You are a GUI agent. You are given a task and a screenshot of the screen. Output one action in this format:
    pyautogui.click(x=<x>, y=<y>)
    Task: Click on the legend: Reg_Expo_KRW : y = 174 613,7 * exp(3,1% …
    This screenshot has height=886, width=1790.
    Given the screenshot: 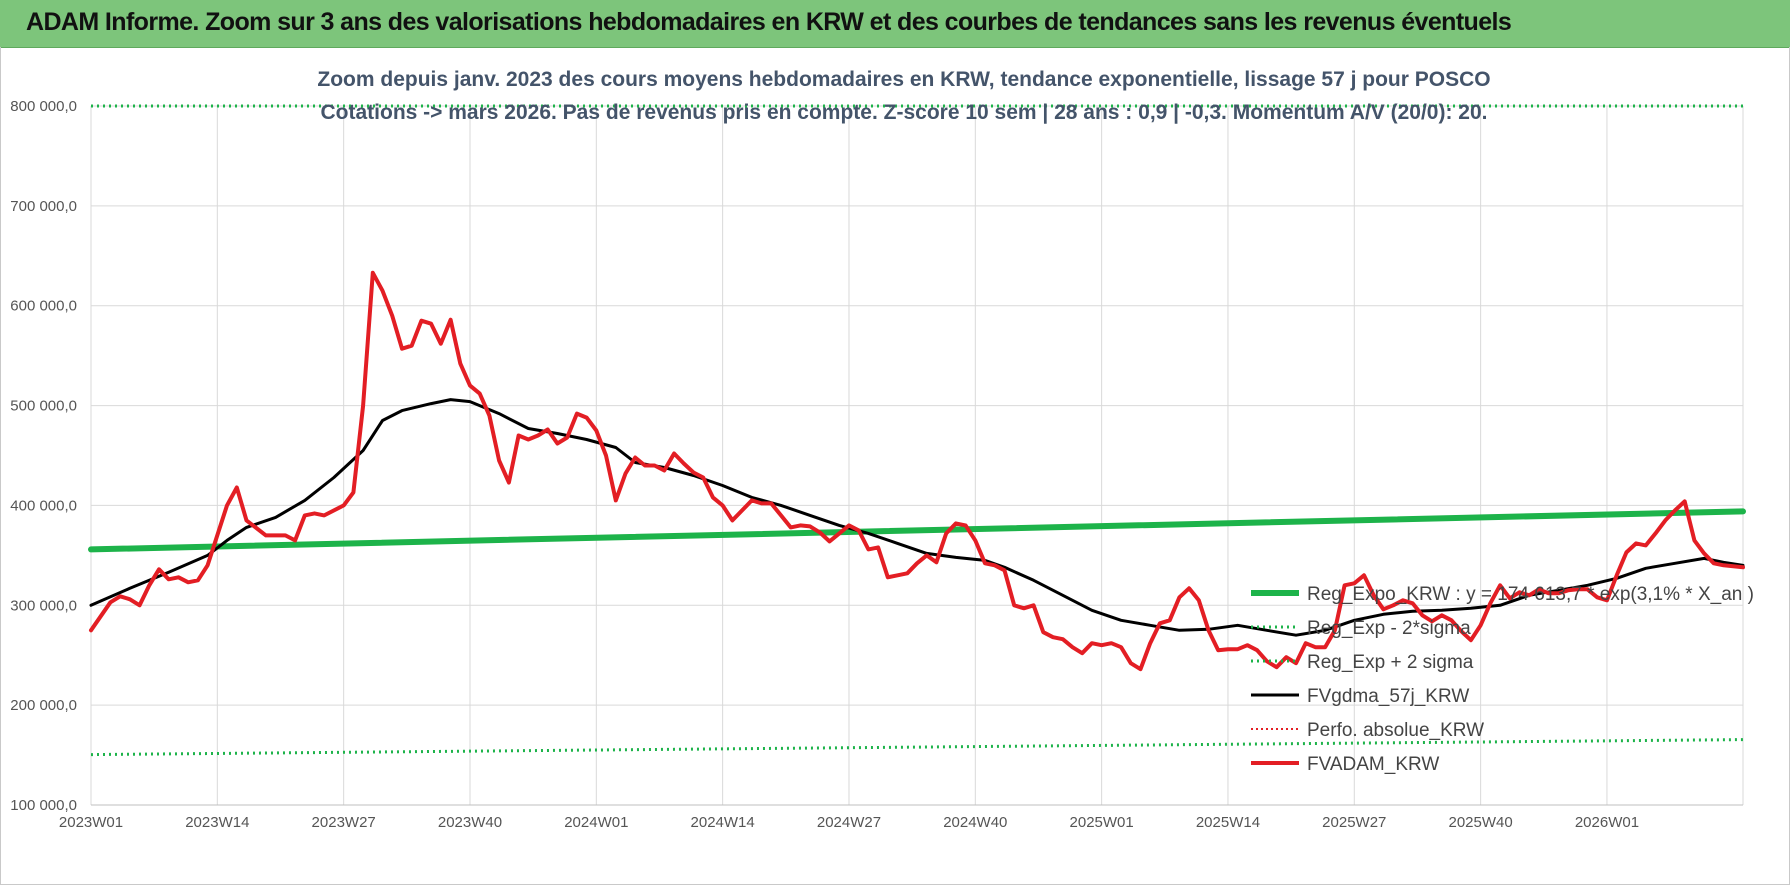 What is the action you would take?
    pyautogui.click(x=1502, y=679)
    